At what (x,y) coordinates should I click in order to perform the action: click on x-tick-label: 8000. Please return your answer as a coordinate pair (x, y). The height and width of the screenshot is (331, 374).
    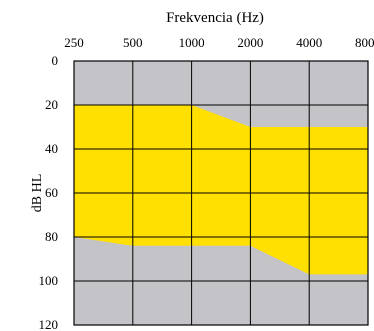
    Looking at the image, I should click on (364, 42).